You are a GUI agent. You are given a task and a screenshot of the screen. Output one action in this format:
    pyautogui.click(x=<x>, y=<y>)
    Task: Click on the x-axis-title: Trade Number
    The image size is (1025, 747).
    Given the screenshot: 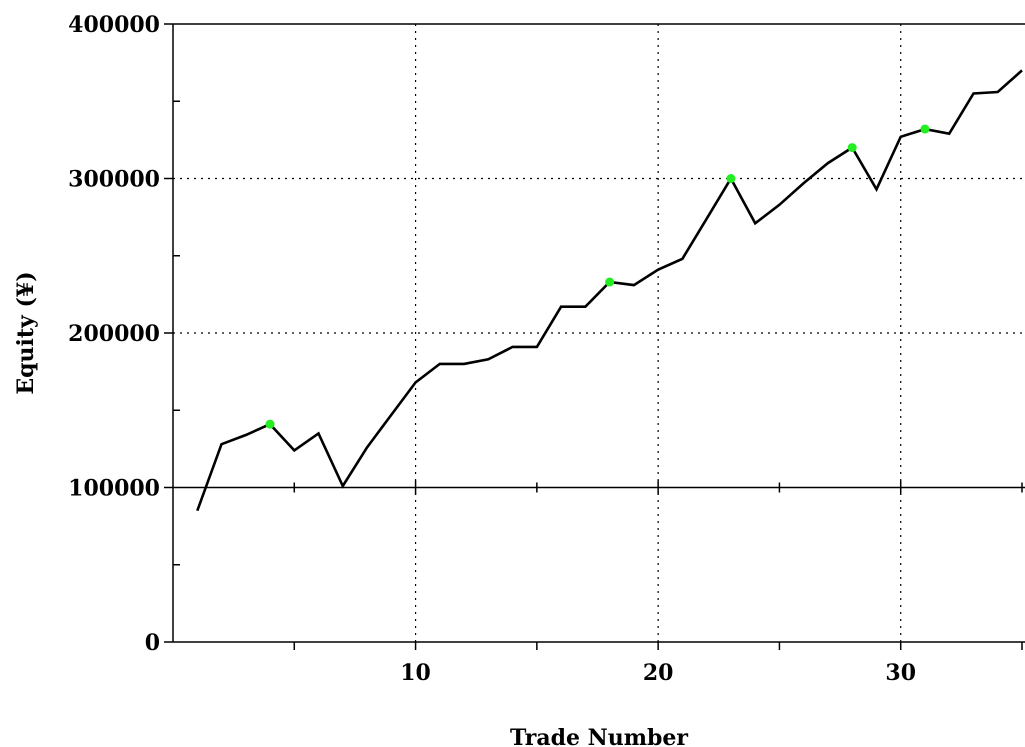 What is the action you would take?
    pyautogui.click(x=599, y=736)
    